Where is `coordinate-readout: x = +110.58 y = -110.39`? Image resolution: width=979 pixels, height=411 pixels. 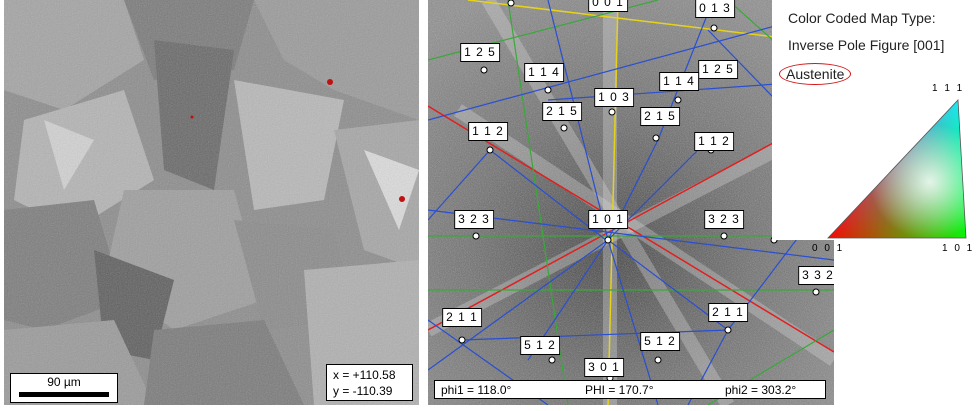 coordinate-readout: x = +110.58 y = -110.39 is located at coordinates (369, 382).